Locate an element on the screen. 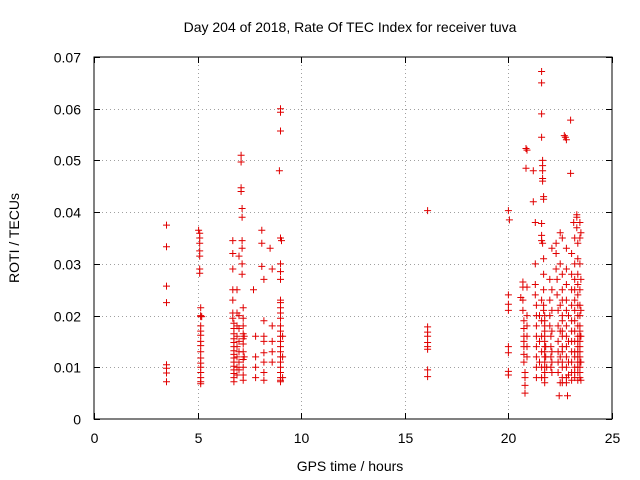  y-tick-label: 0 is located at coordinates (77, 420).